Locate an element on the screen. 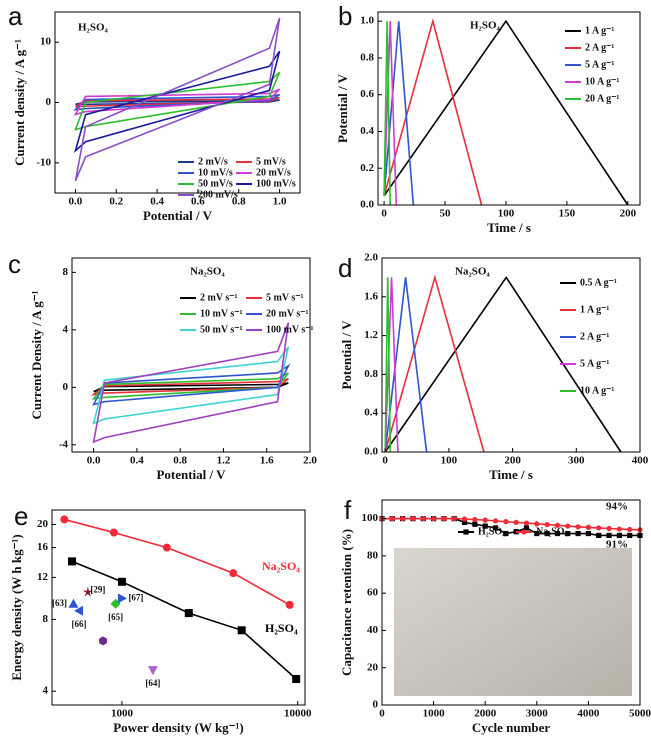  y-tick-label: -10 is located at coordinates (43, 162).